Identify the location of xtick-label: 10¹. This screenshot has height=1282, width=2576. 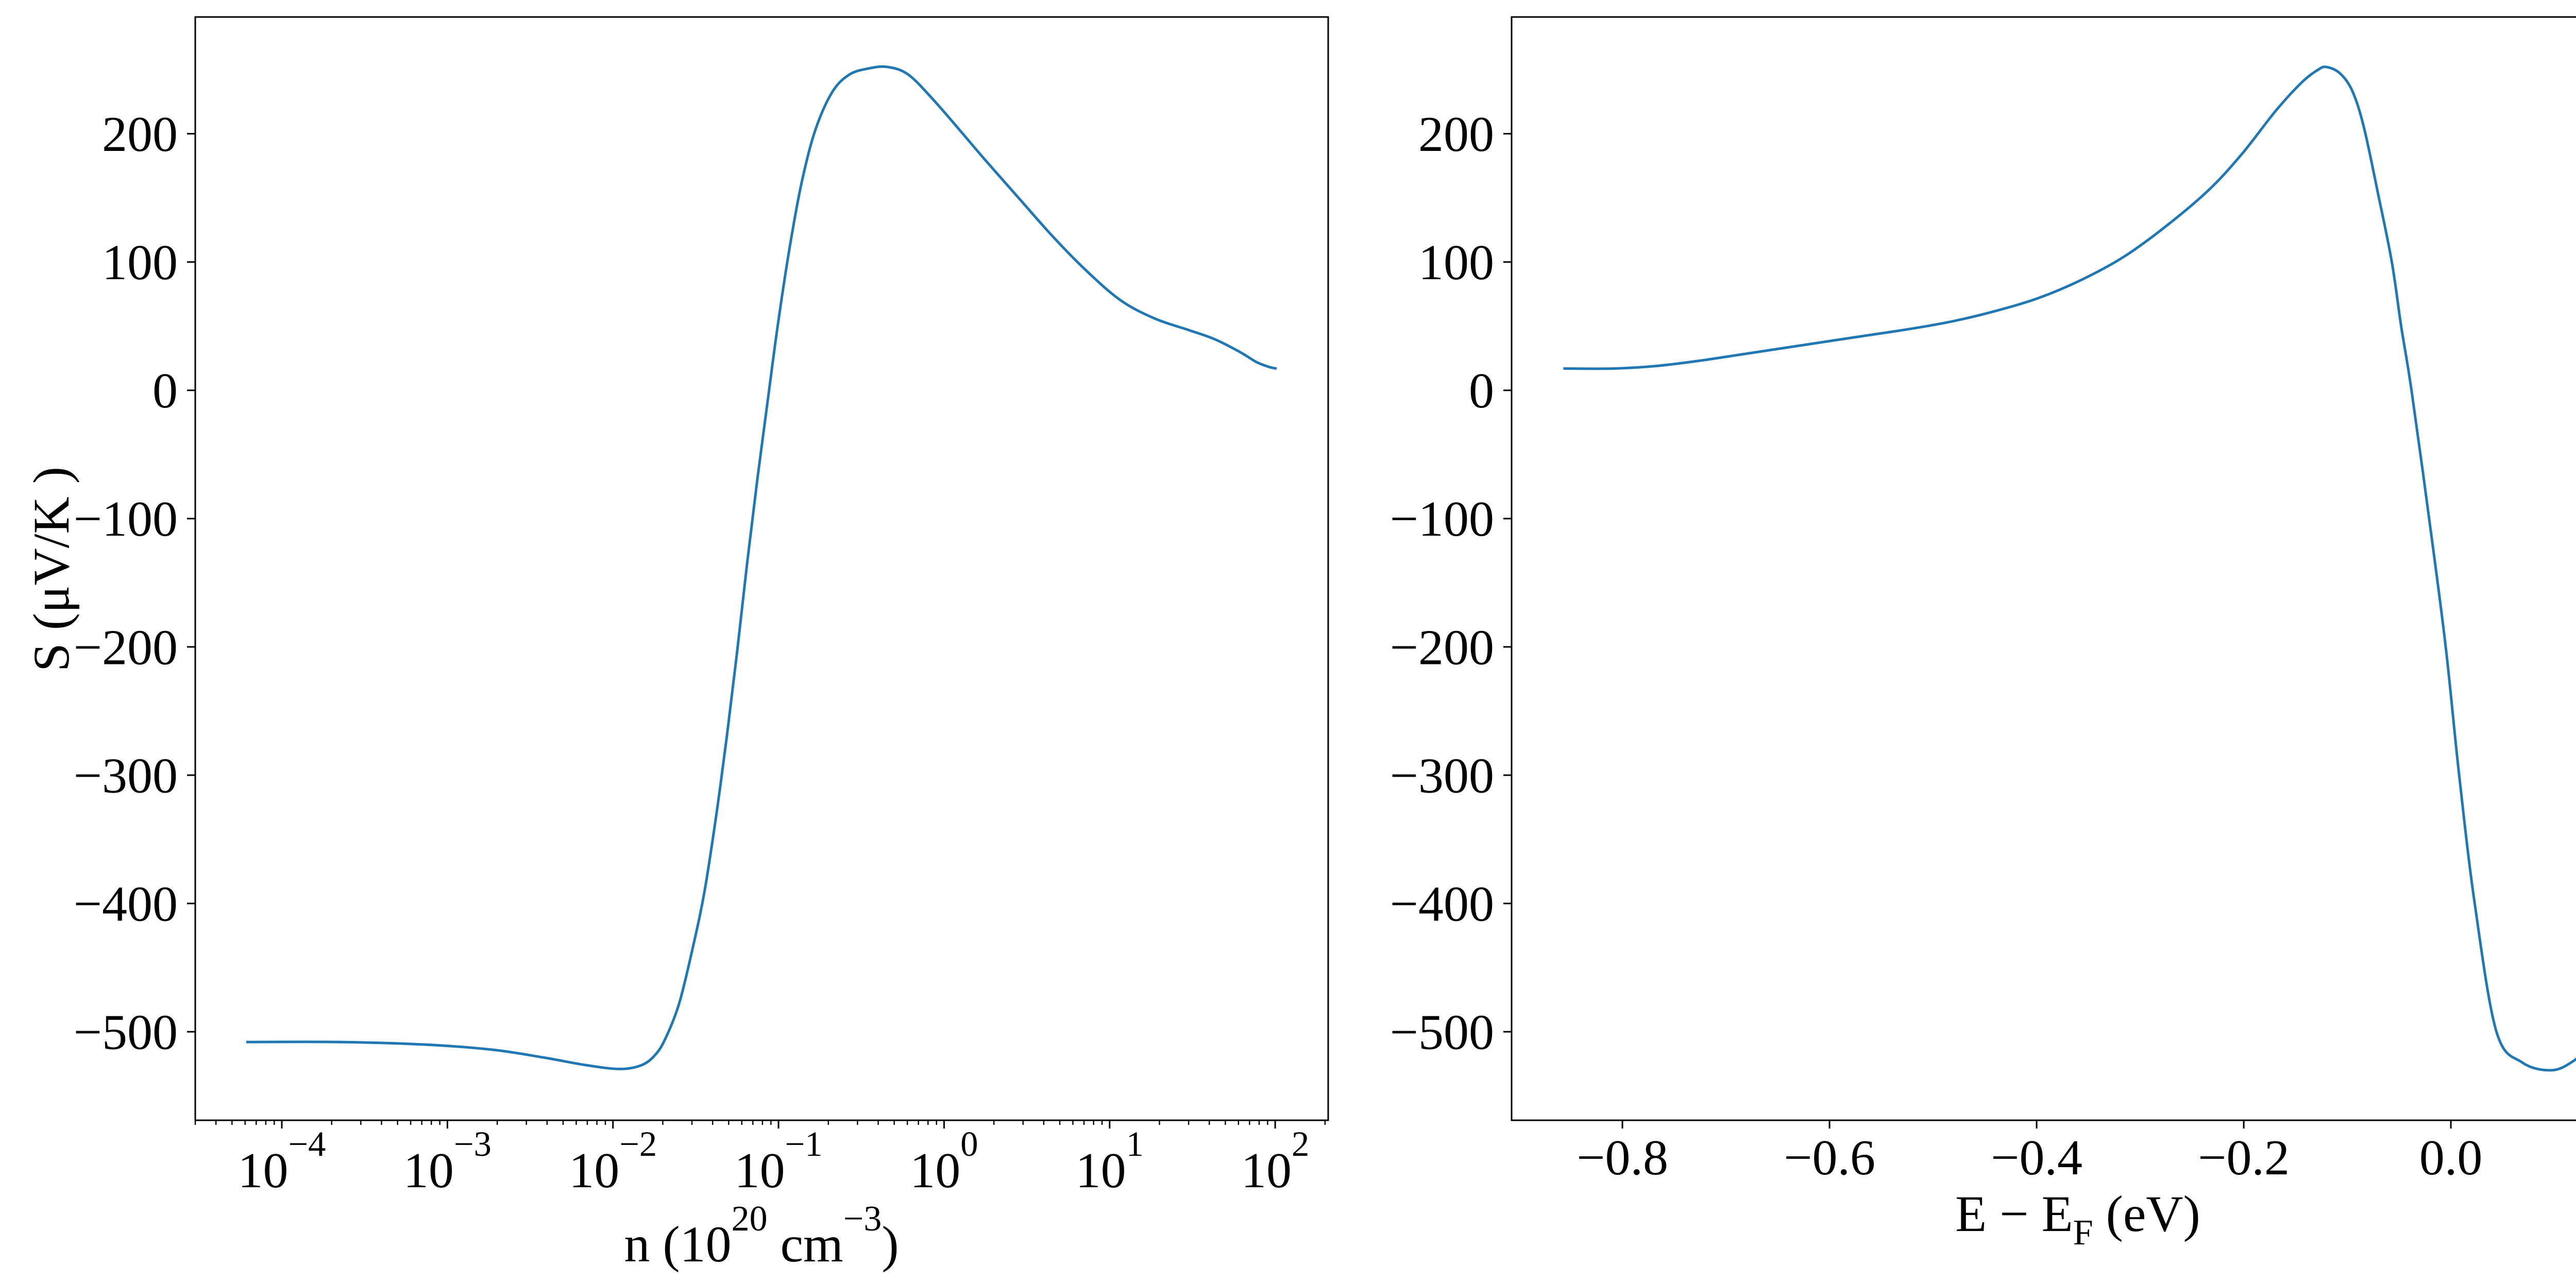
(1110, 1162).